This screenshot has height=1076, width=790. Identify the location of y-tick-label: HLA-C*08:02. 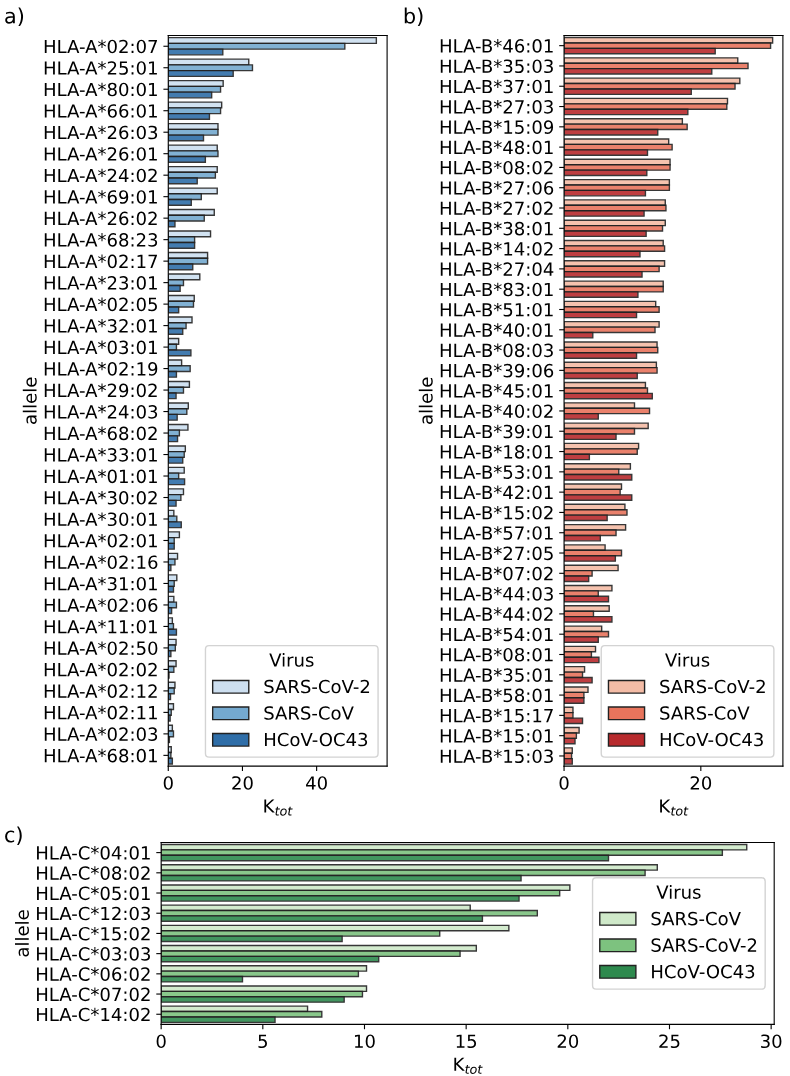
(93, 873).